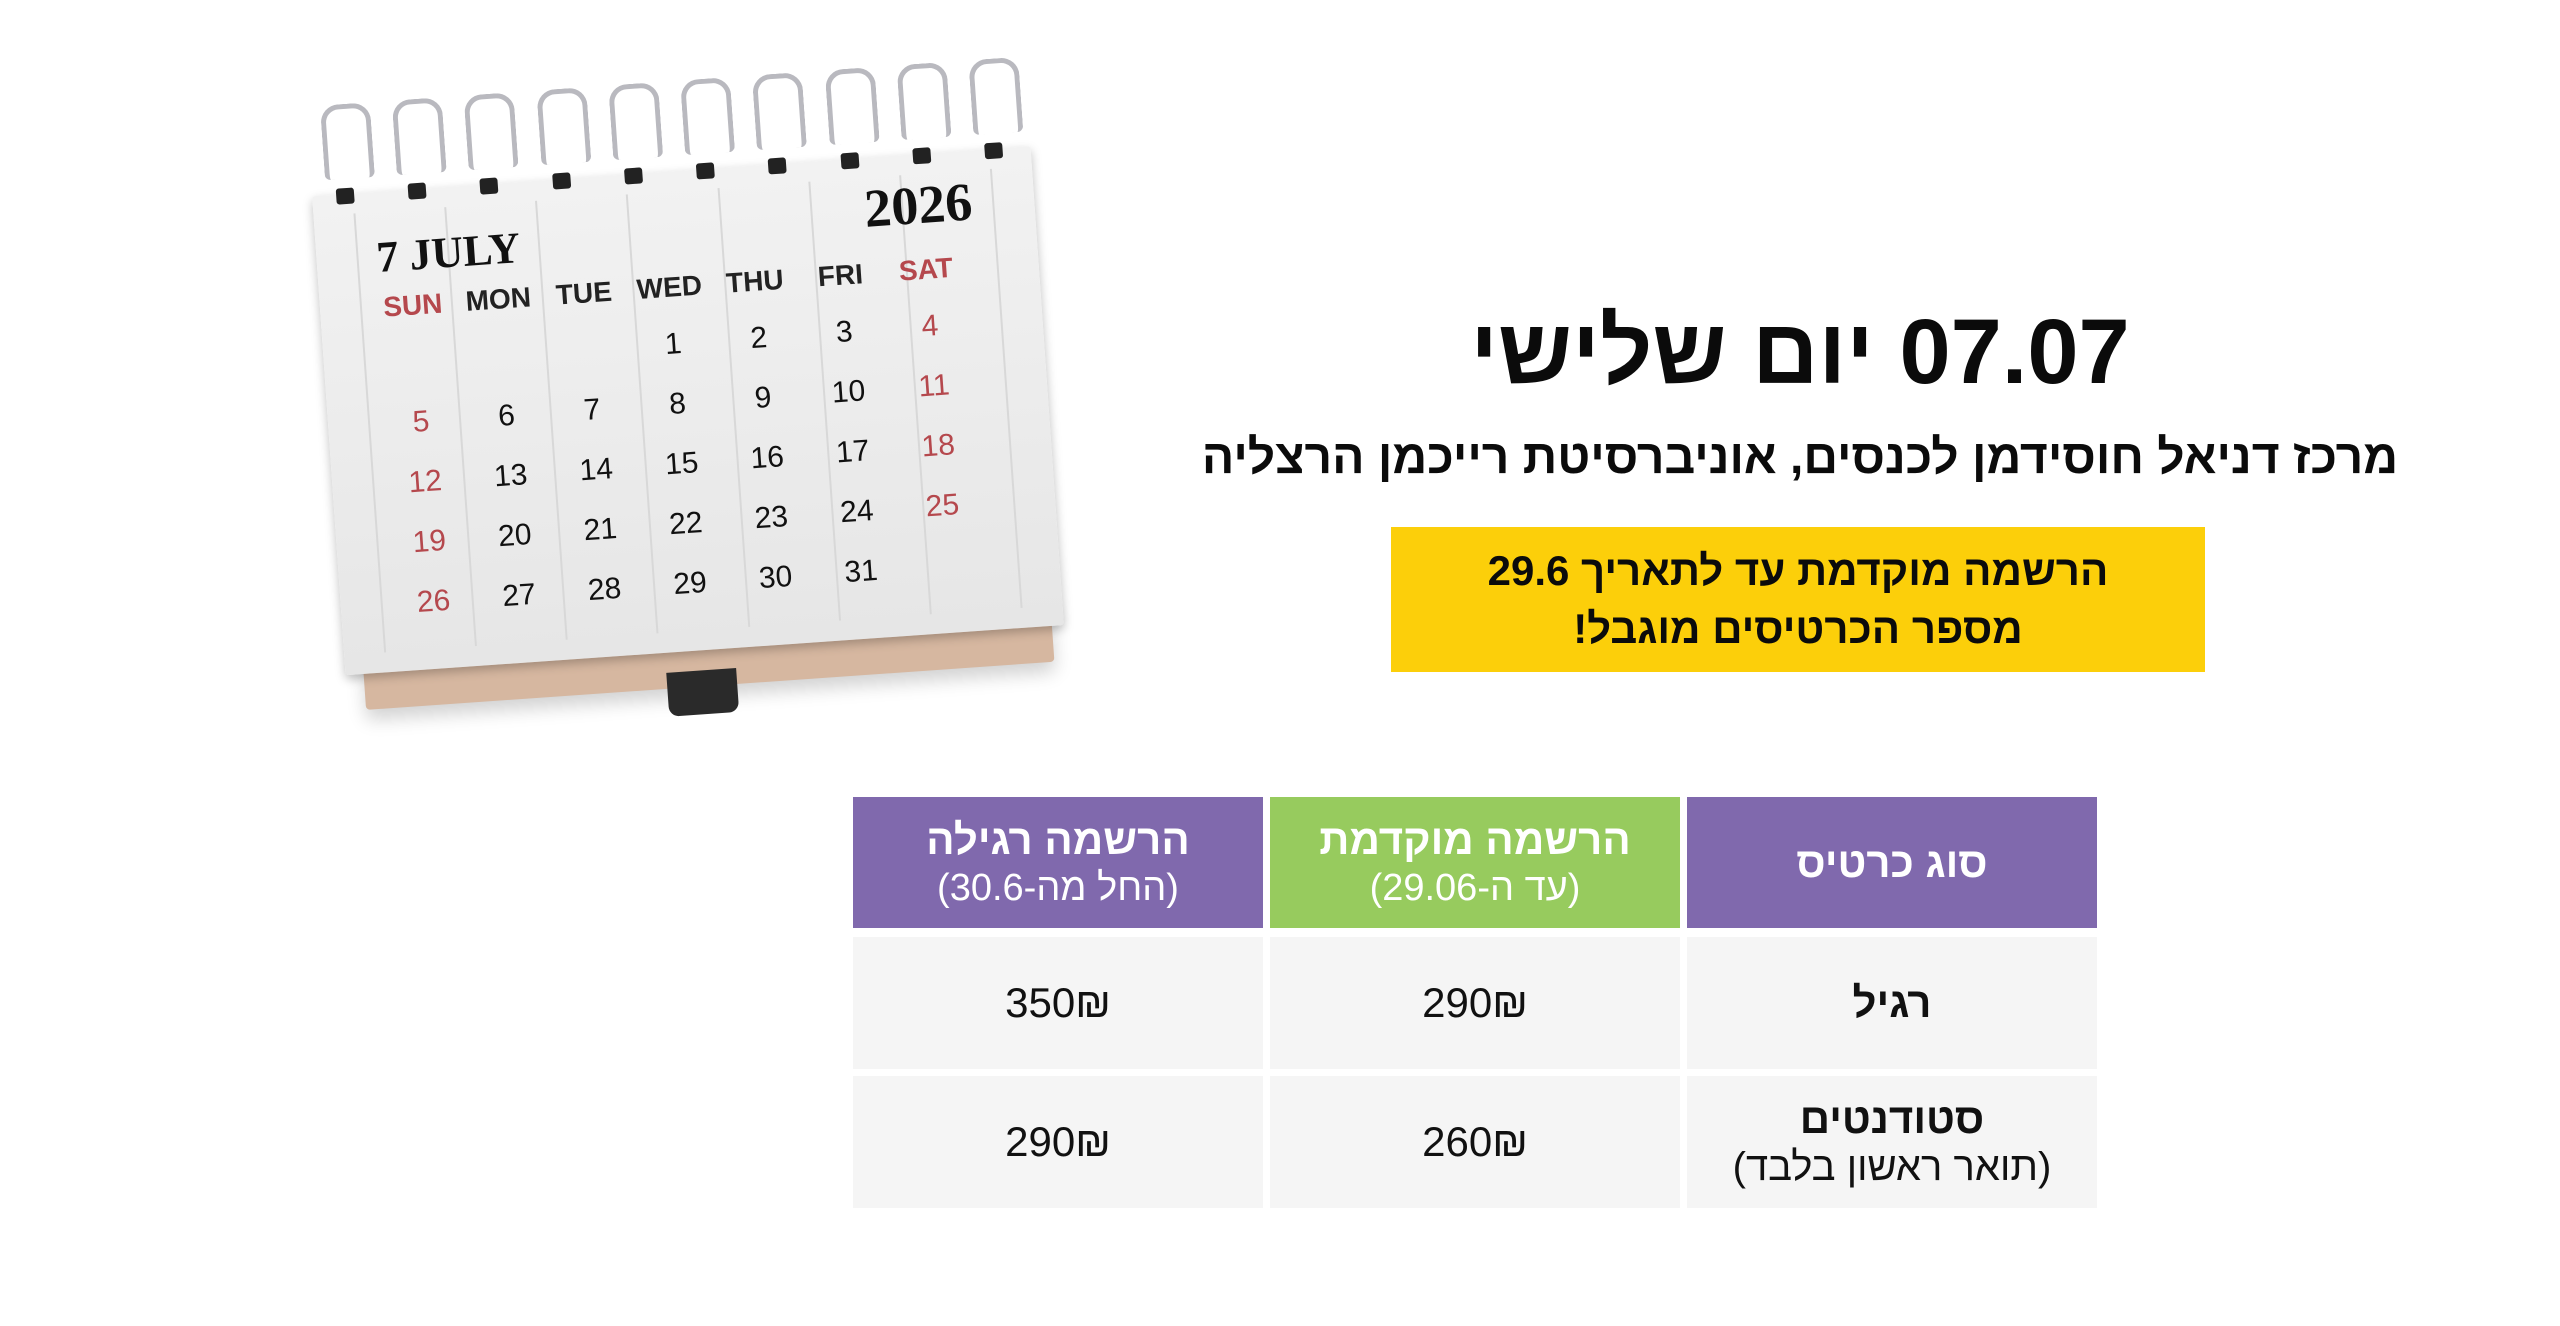 The image size is (2560, 1326). I want to click on calendar-day: 17, so click(852, 452).